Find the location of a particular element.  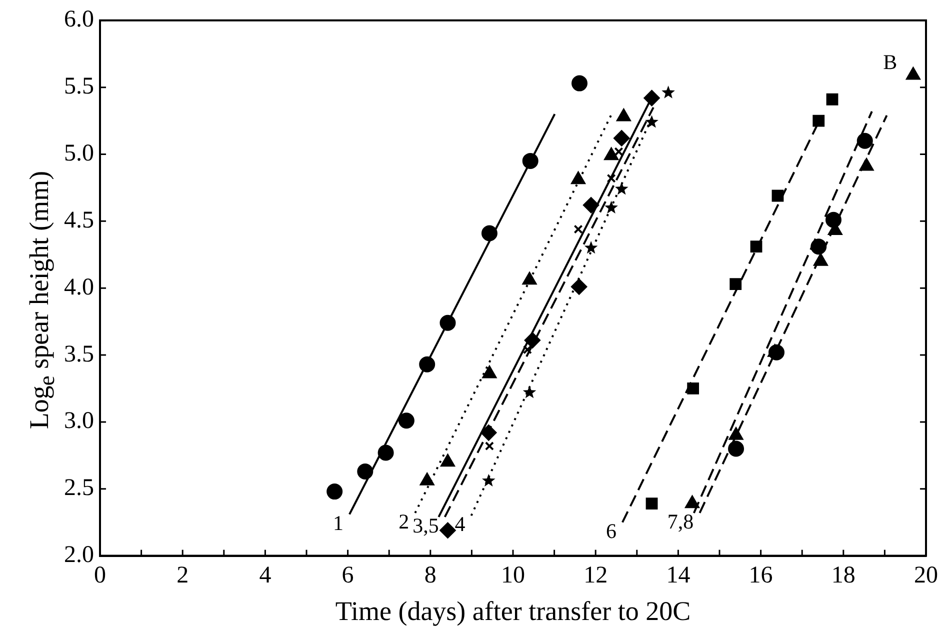

y-tick-label: 3.5 is located at coordinates (79, 354).